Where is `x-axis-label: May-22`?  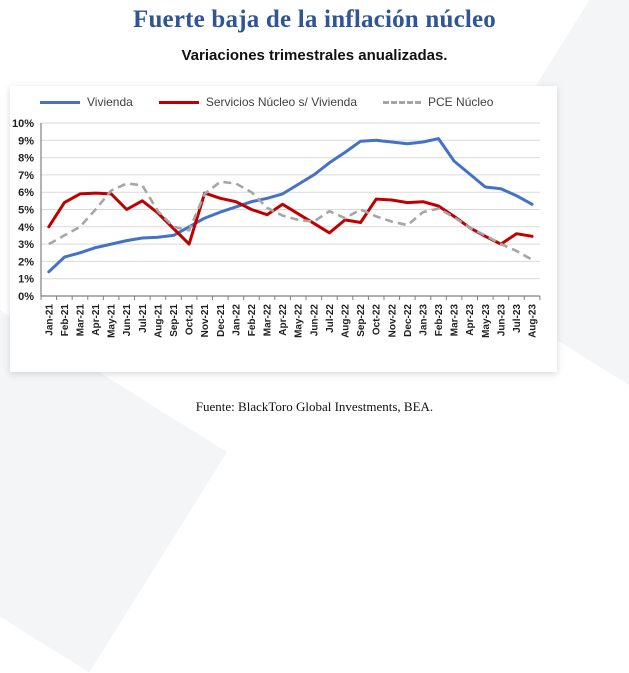 x-axis-label: May-22 is located at coordinates (299, 321).